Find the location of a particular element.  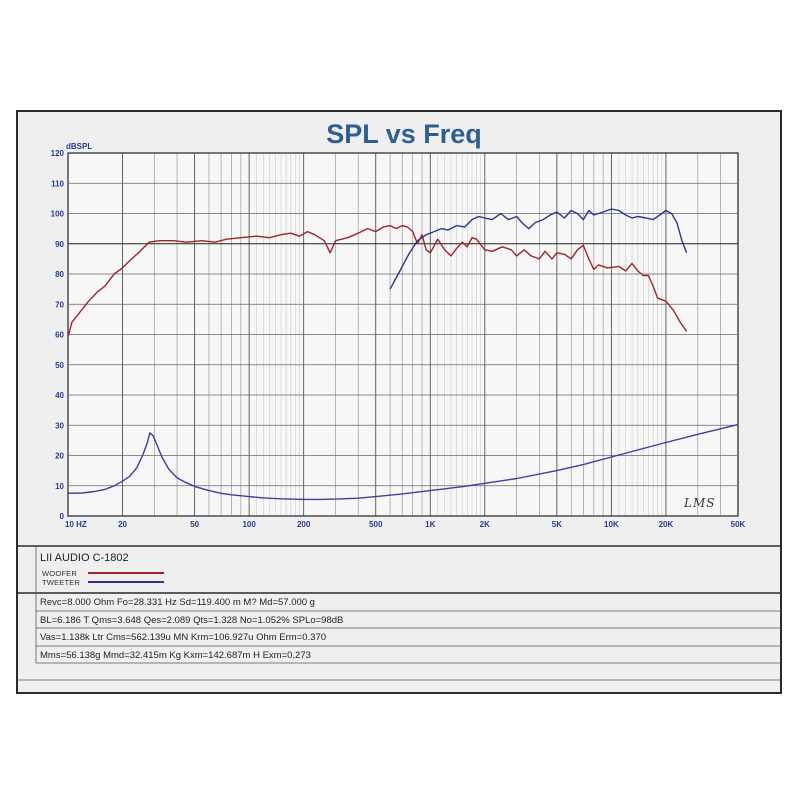

x-tick-label: 20K is located at coordinates (666, 524).